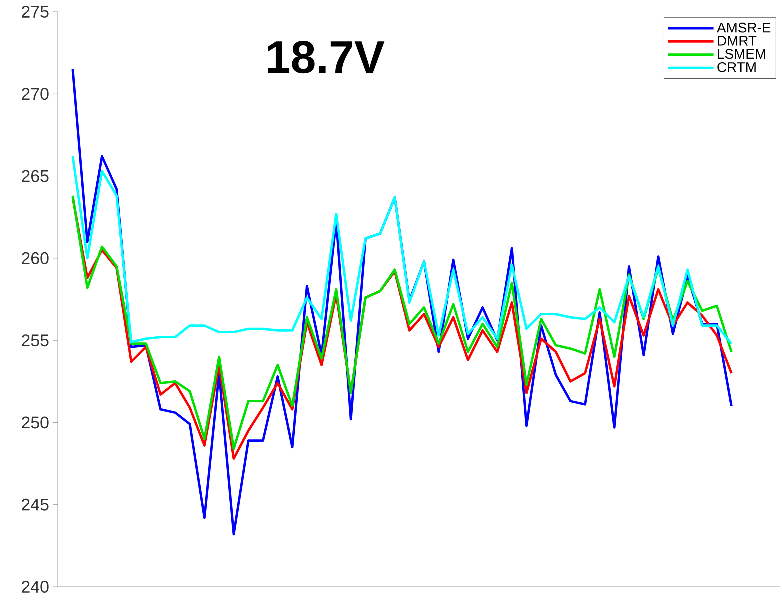  I want to click on legend-label: DMRT, so click(737, 41).